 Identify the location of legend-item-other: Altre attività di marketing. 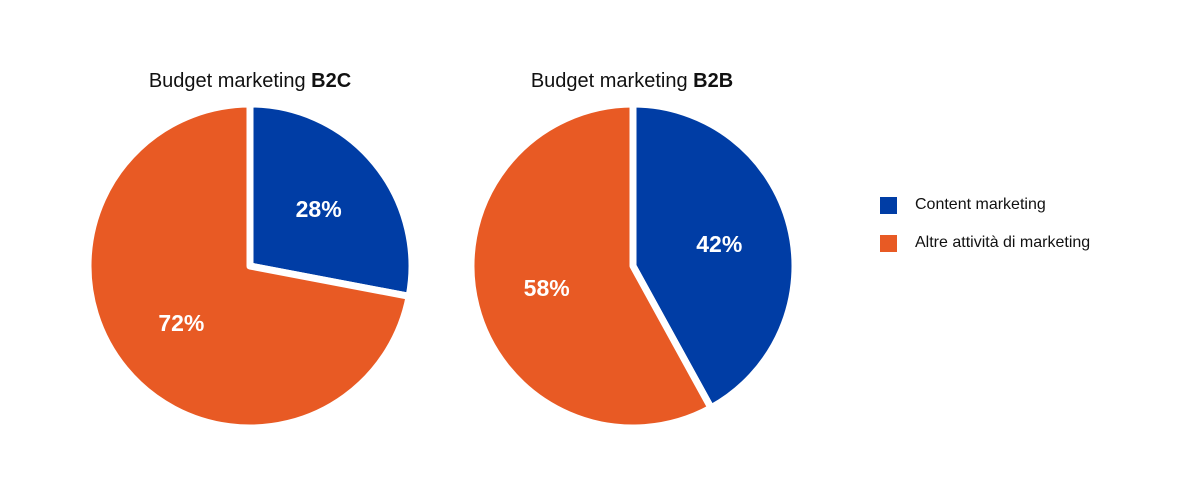
(985, 243).